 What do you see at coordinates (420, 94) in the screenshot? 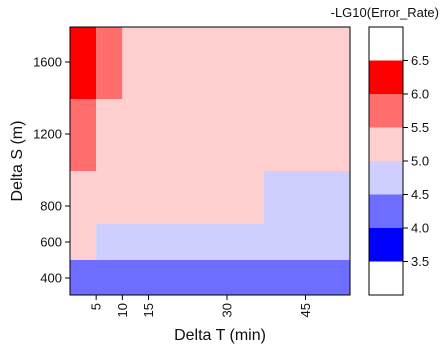
I see `colorbar-tick-label-5: 6.0` at bounding box center [420, 94].